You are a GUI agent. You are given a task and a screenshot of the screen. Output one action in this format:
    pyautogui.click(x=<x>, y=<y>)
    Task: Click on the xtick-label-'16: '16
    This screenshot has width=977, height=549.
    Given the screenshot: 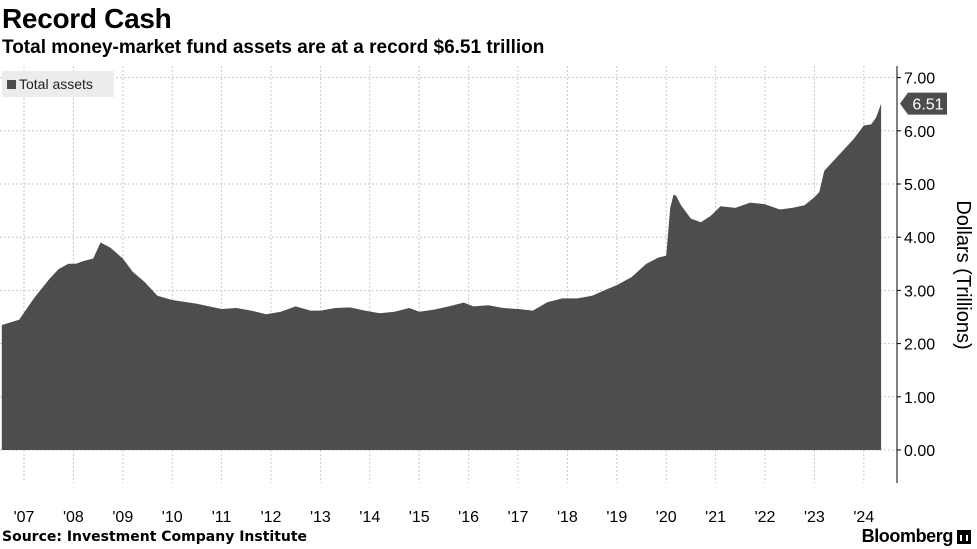 What is the action you would take?
    pyautogui.click(x=468, y=517)
    